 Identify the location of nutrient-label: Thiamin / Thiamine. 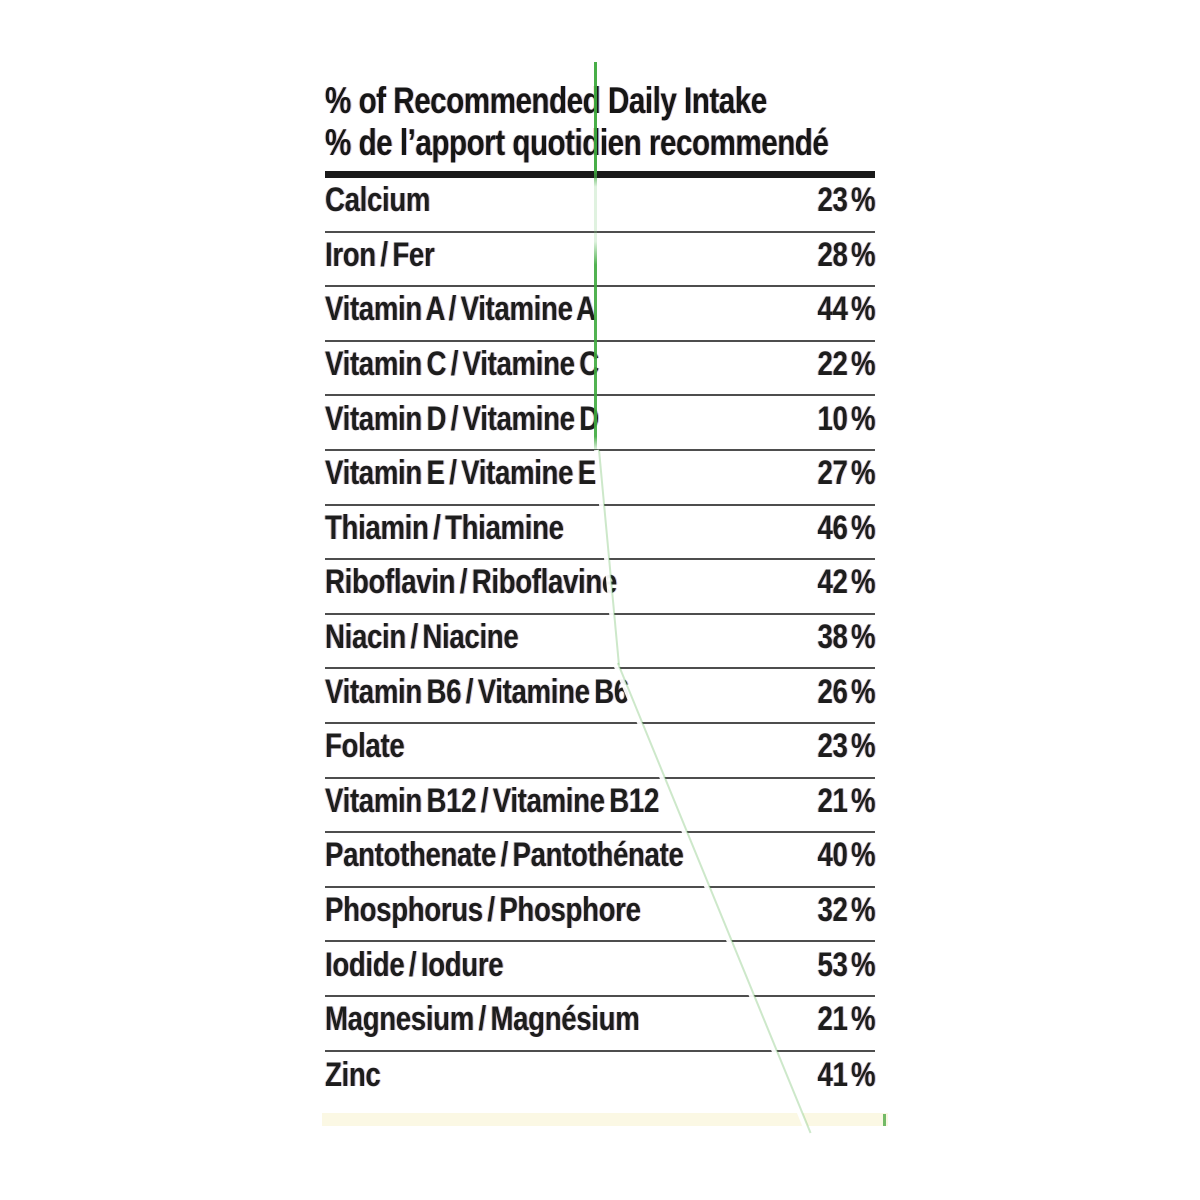
(444, 527).